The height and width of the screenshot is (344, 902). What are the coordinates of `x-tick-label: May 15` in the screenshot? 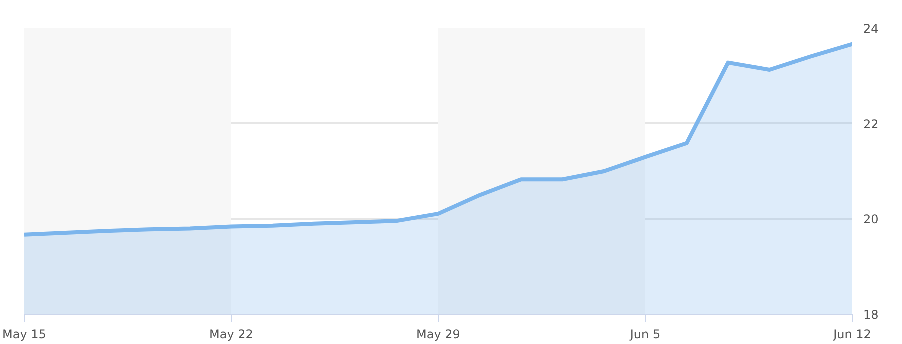 It's located at (24, 335).